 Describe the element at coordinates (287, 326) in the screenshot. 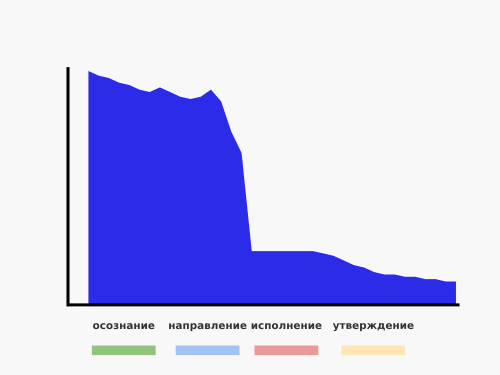

I see `text: исполнение` at that location.